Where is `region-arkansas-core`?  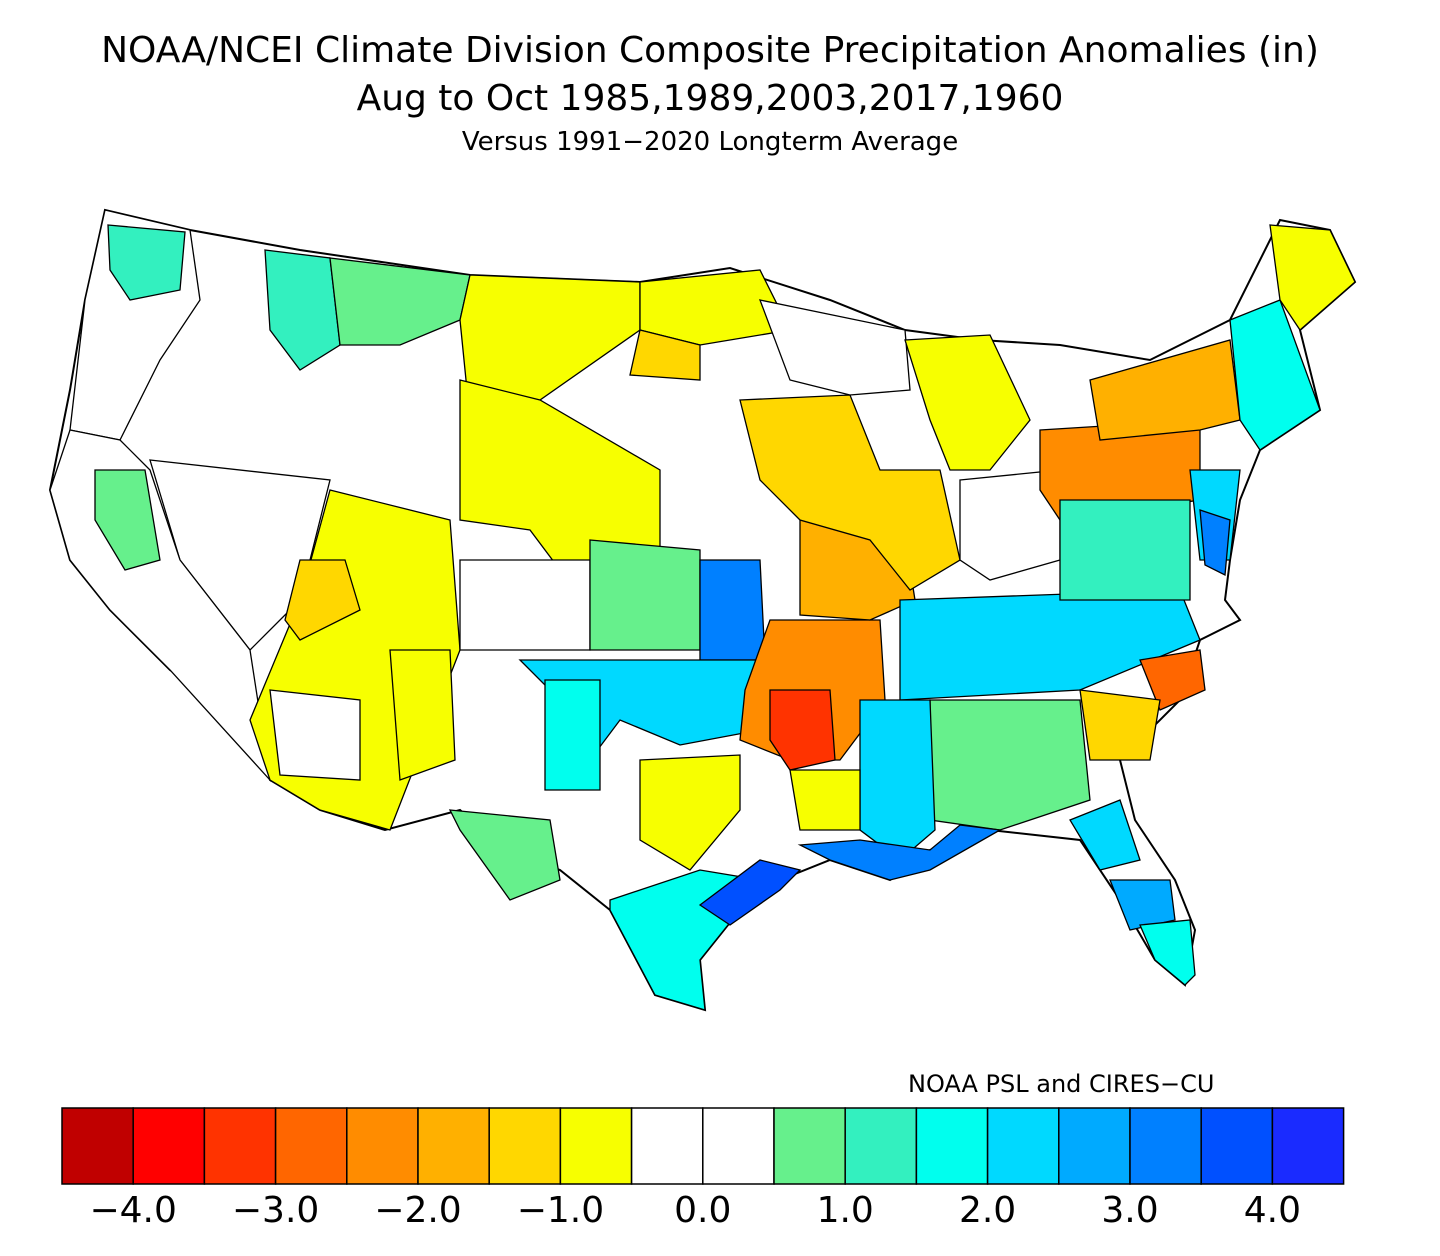
region-arkansas-core is located at coordinates (802, 730).